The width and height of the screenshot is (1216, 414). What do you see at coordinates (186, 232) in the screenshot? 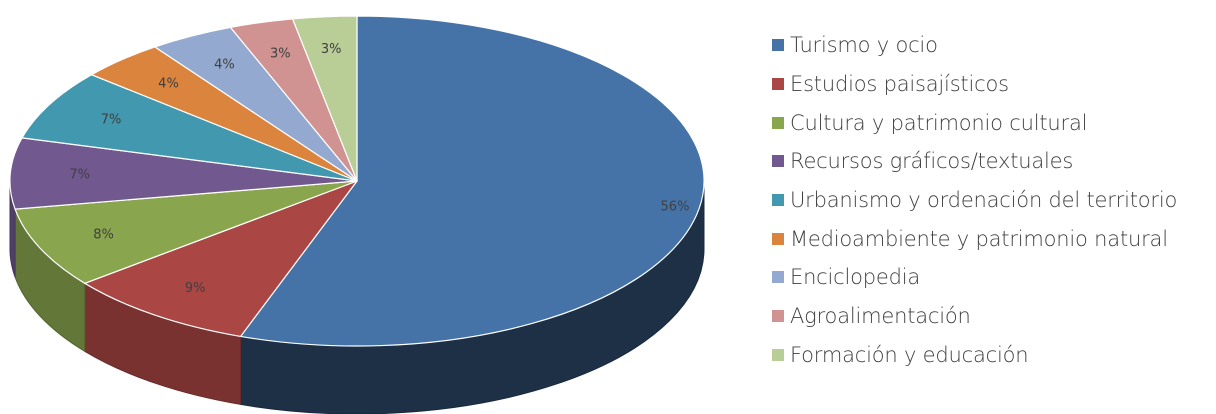
I see `slice-cultura-y-patrimonio-cultural` at bounding box center [186, 232].